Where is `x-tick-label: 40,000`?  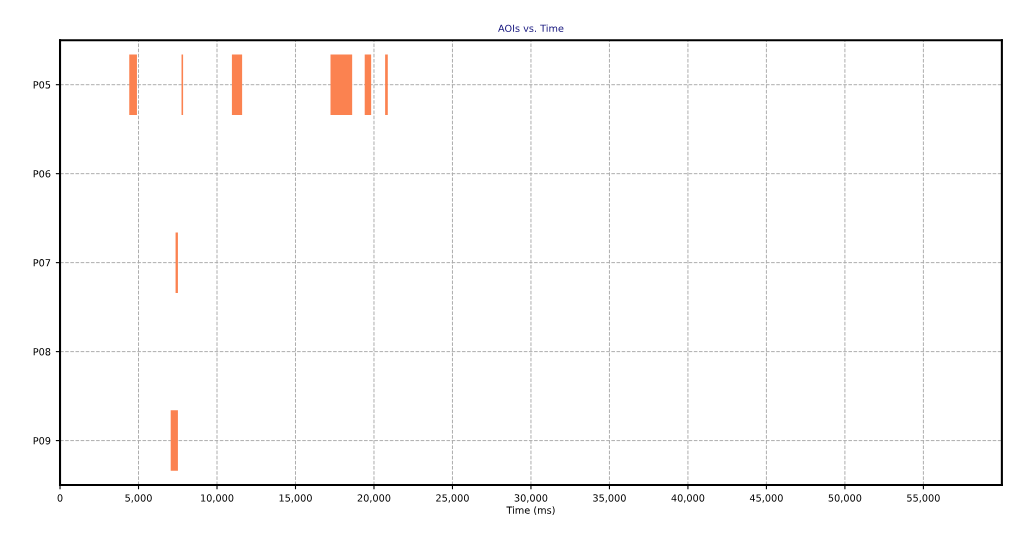 x-tick-label: 40,000 is located at coordinates (688, 498).